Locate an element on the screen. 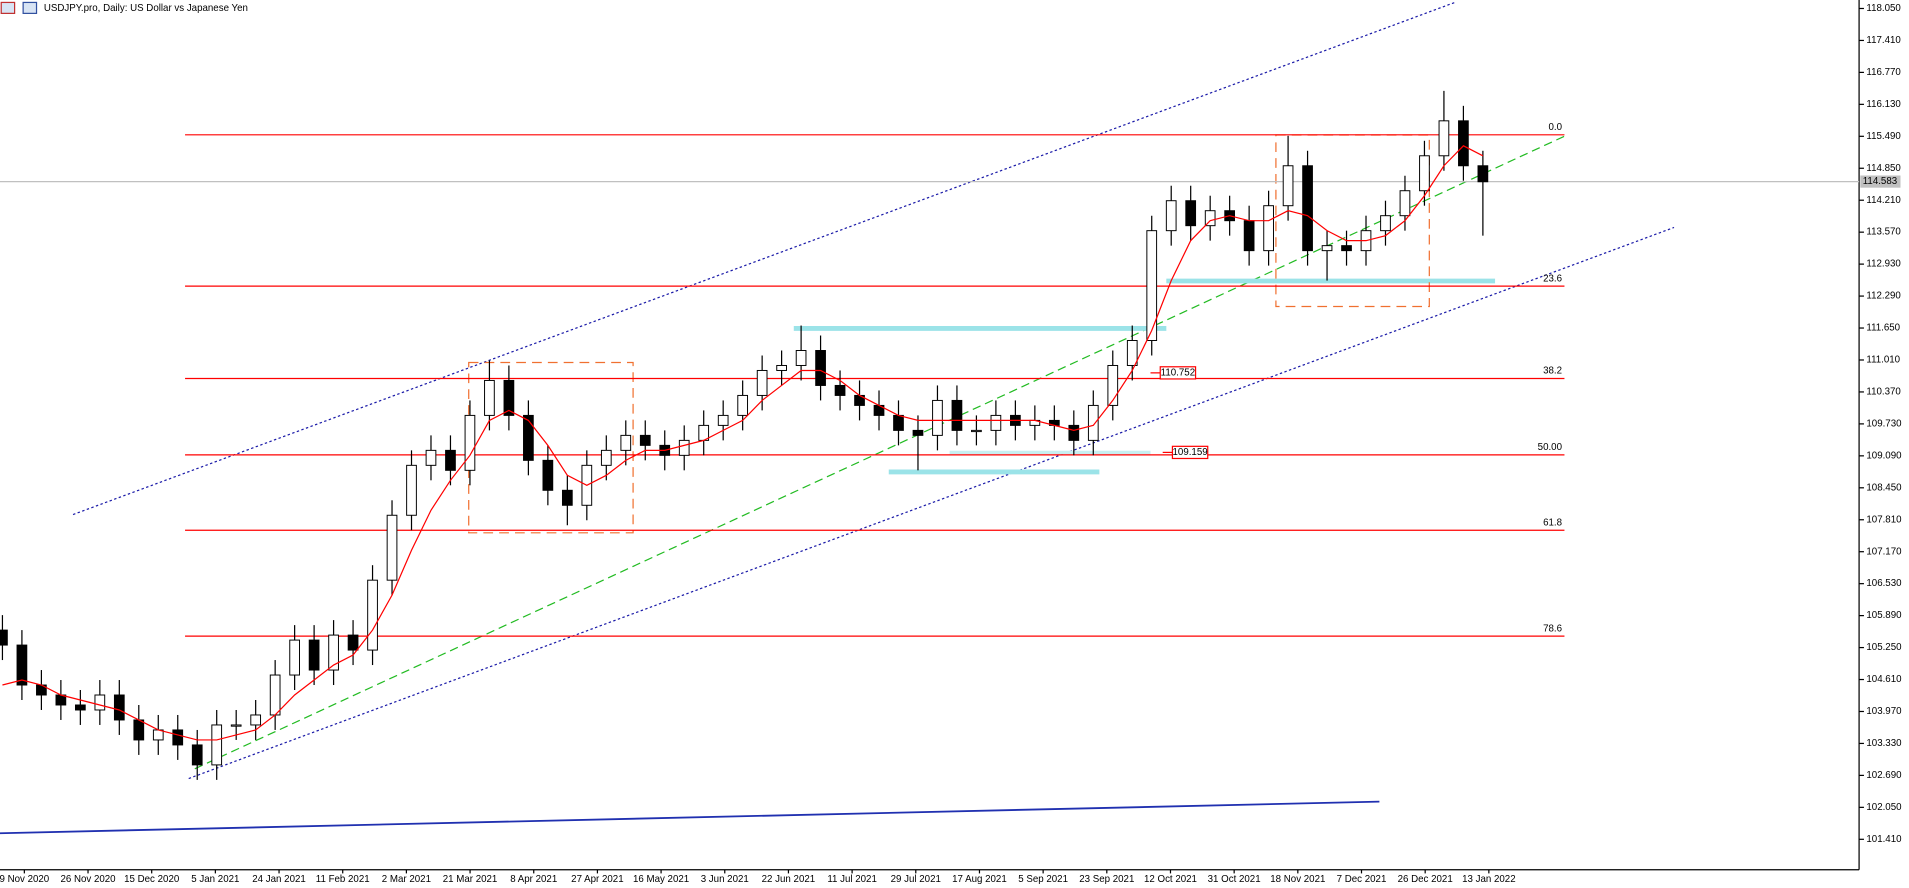 This screenshot has width=1909, height=888. x-tick-label: 29 Jul 2021 is located at coordinates (916, 879).